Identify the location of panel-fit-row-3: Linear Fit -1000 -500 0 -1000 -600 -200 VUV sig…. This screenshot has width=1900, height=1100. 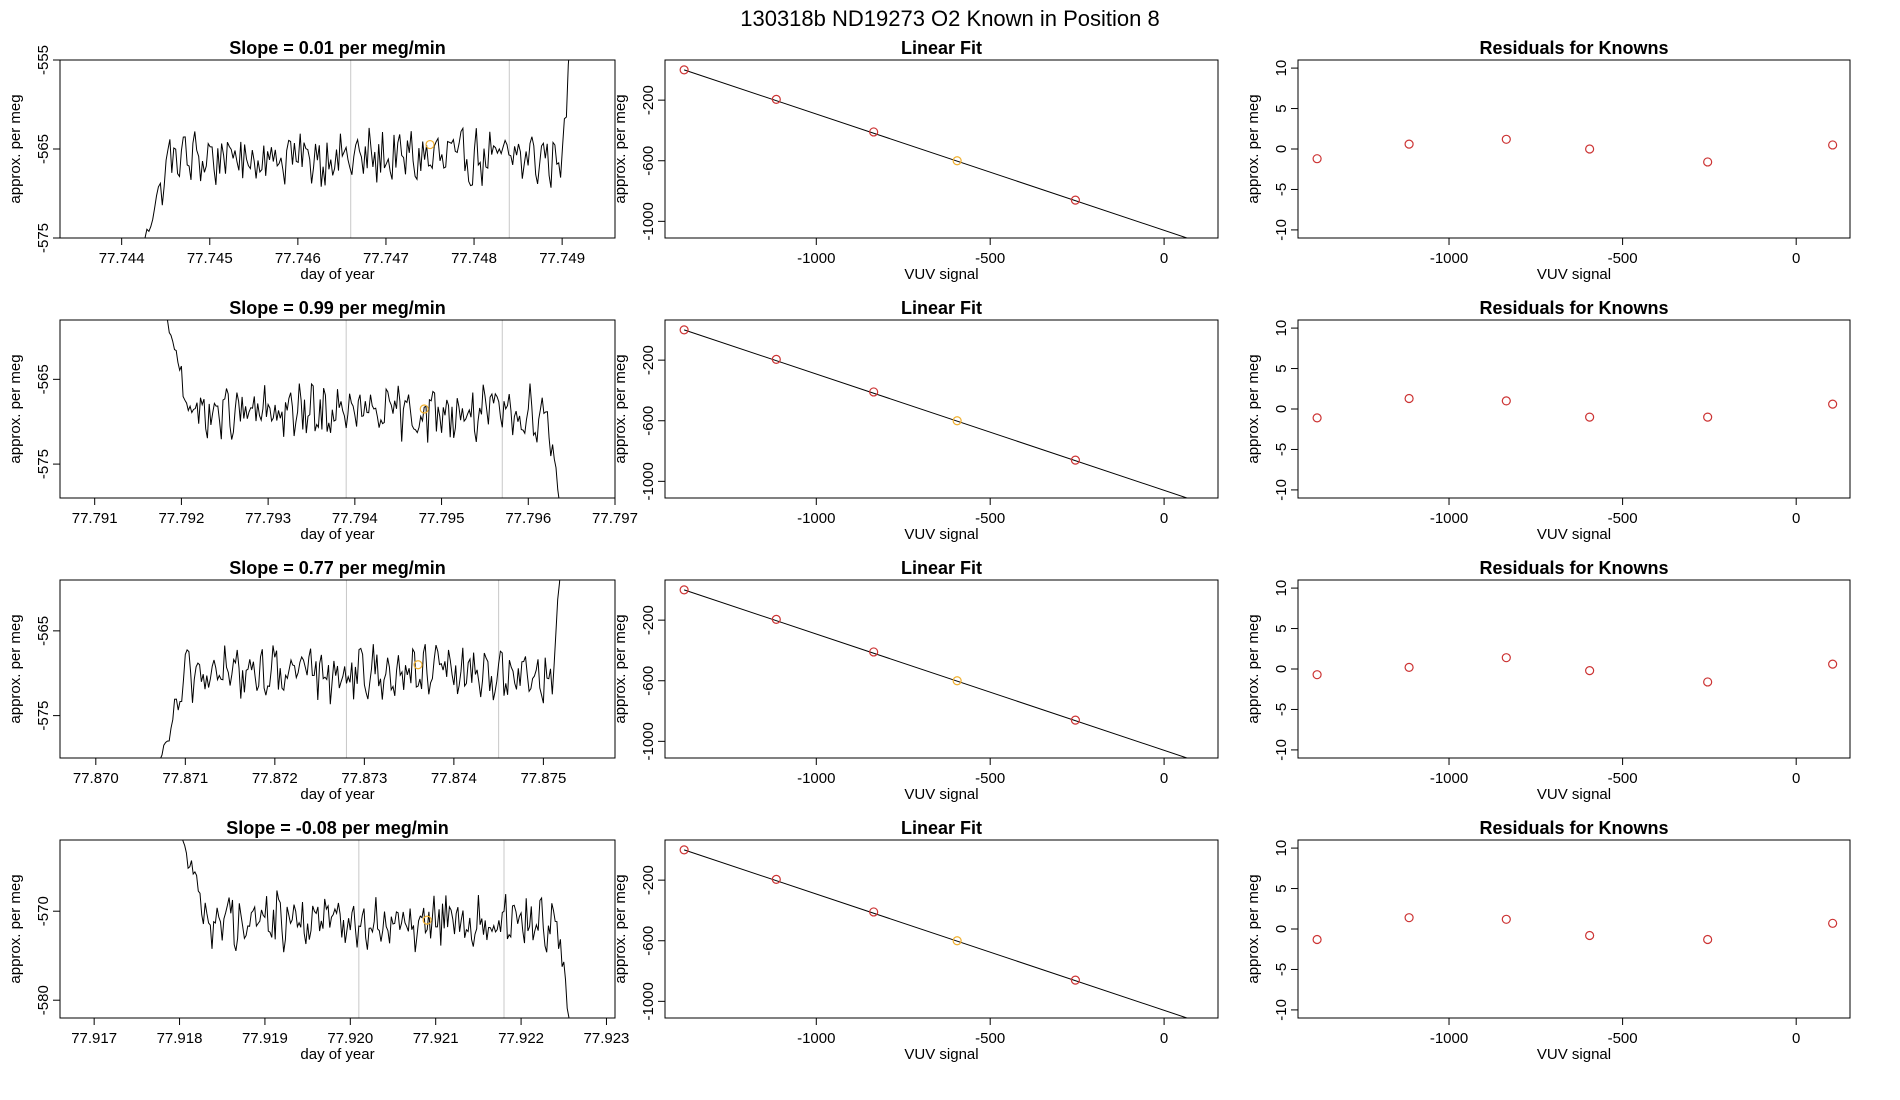
(915, 680).